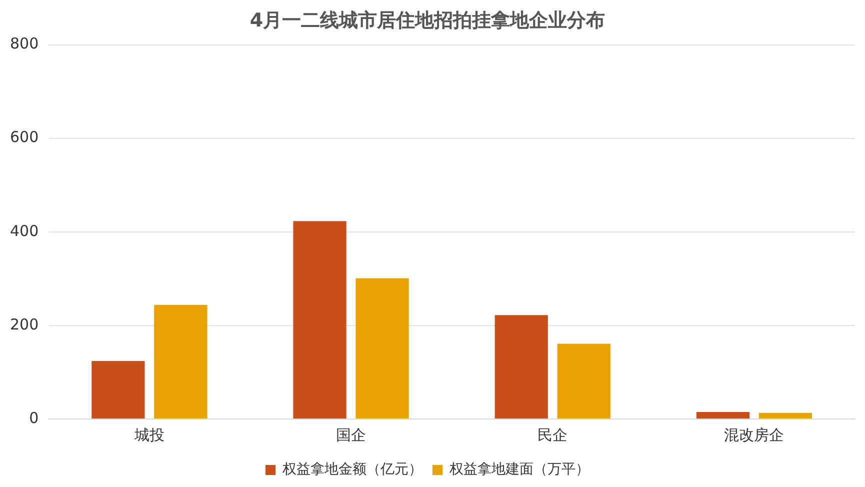 The image size is (865, 487). What do you see at coordinates (148, 435) in the screenshot?
I see `x-tick-label: 城投` at bounding box center [148, 435].